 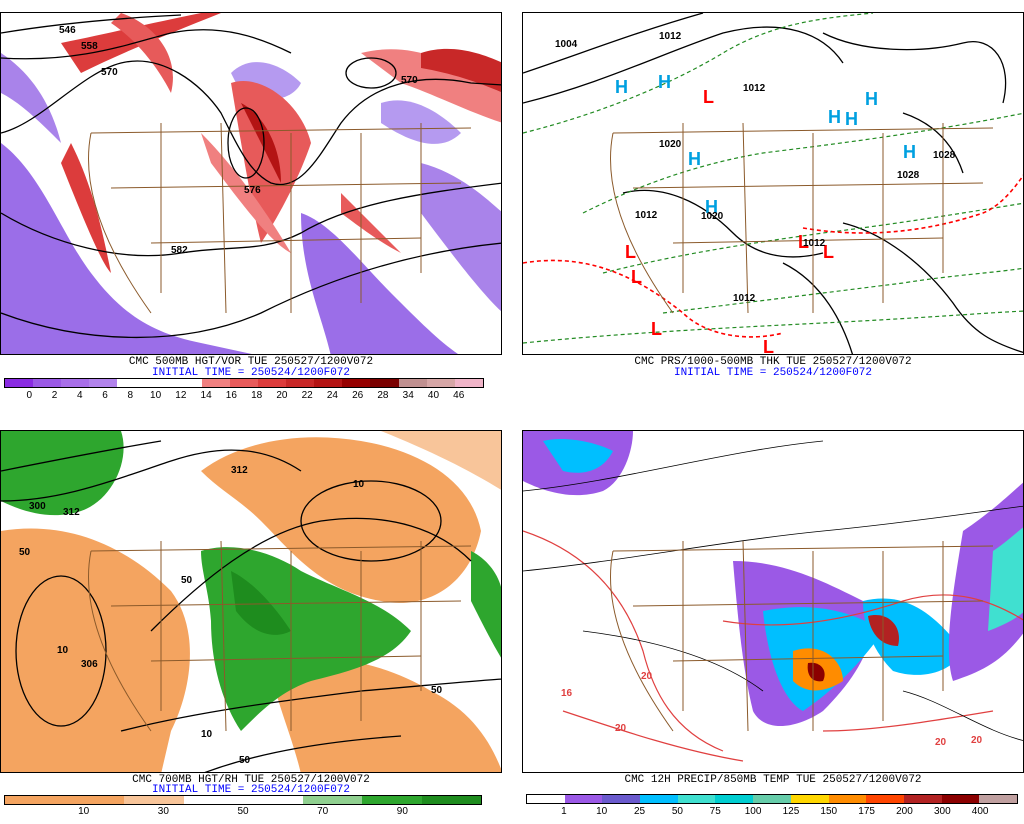 I want to click on colorbar-label: 400, so click(x=980, y=811).